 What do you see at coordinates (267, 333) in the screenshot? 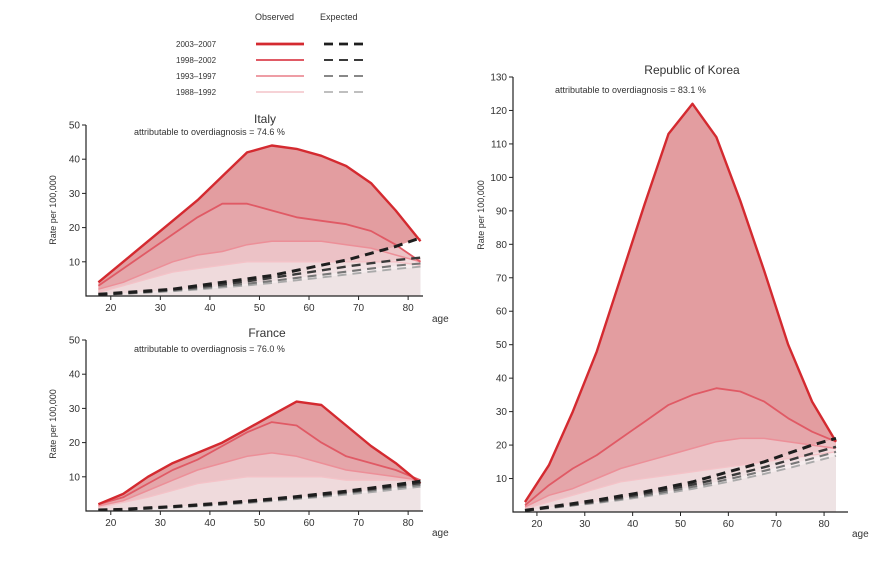
I see `panel-title: France` at bounding box center [267, 333].